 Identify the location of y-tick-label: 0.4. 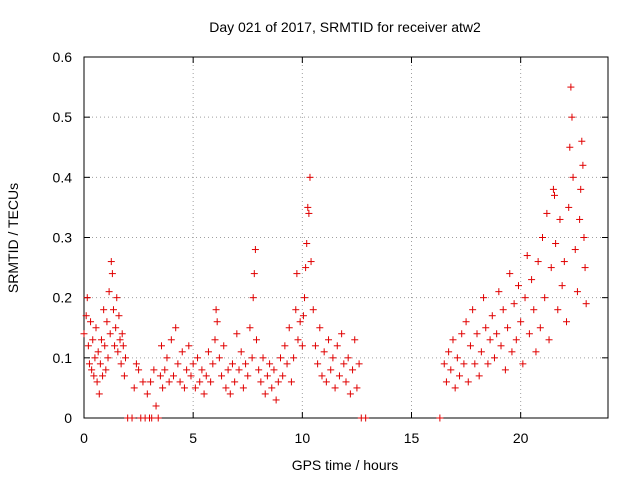
(63, 177).